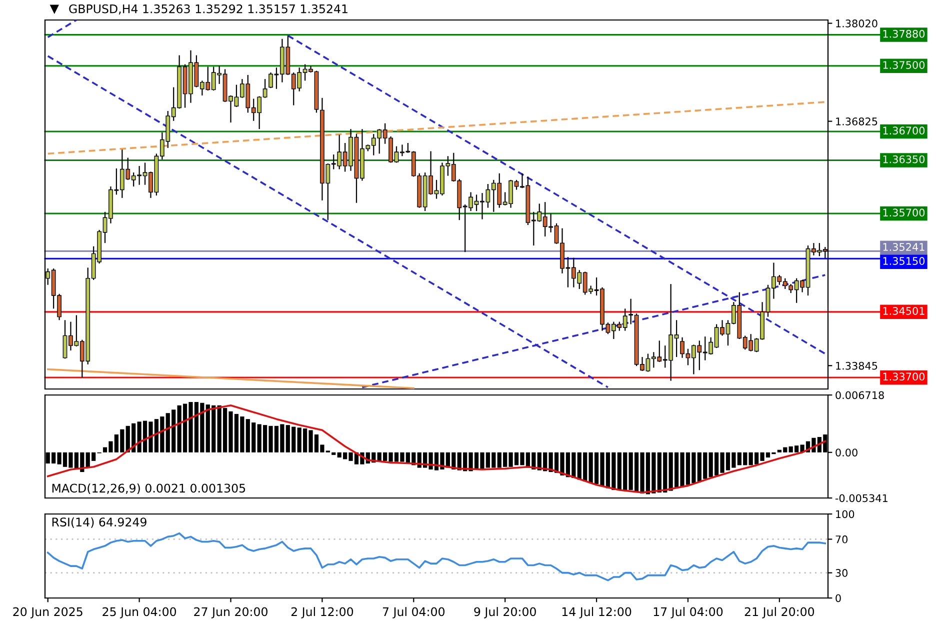 This screenshot has width=936, height=624. Describe the element at coordinates (688, 612) in the screenshot. I see `x-tick-label: 17 Jul 04:00` at that location.